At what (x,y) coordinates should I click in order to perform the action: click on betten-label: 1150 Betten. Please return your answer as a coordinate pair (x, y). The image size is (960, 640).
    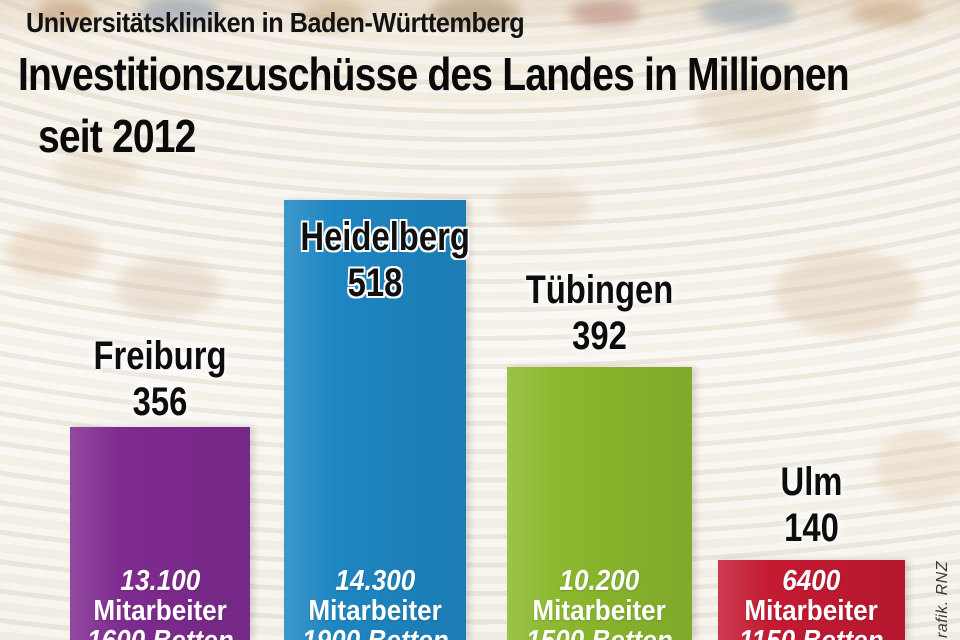
    Looking at the image, I should click on (811, 633).